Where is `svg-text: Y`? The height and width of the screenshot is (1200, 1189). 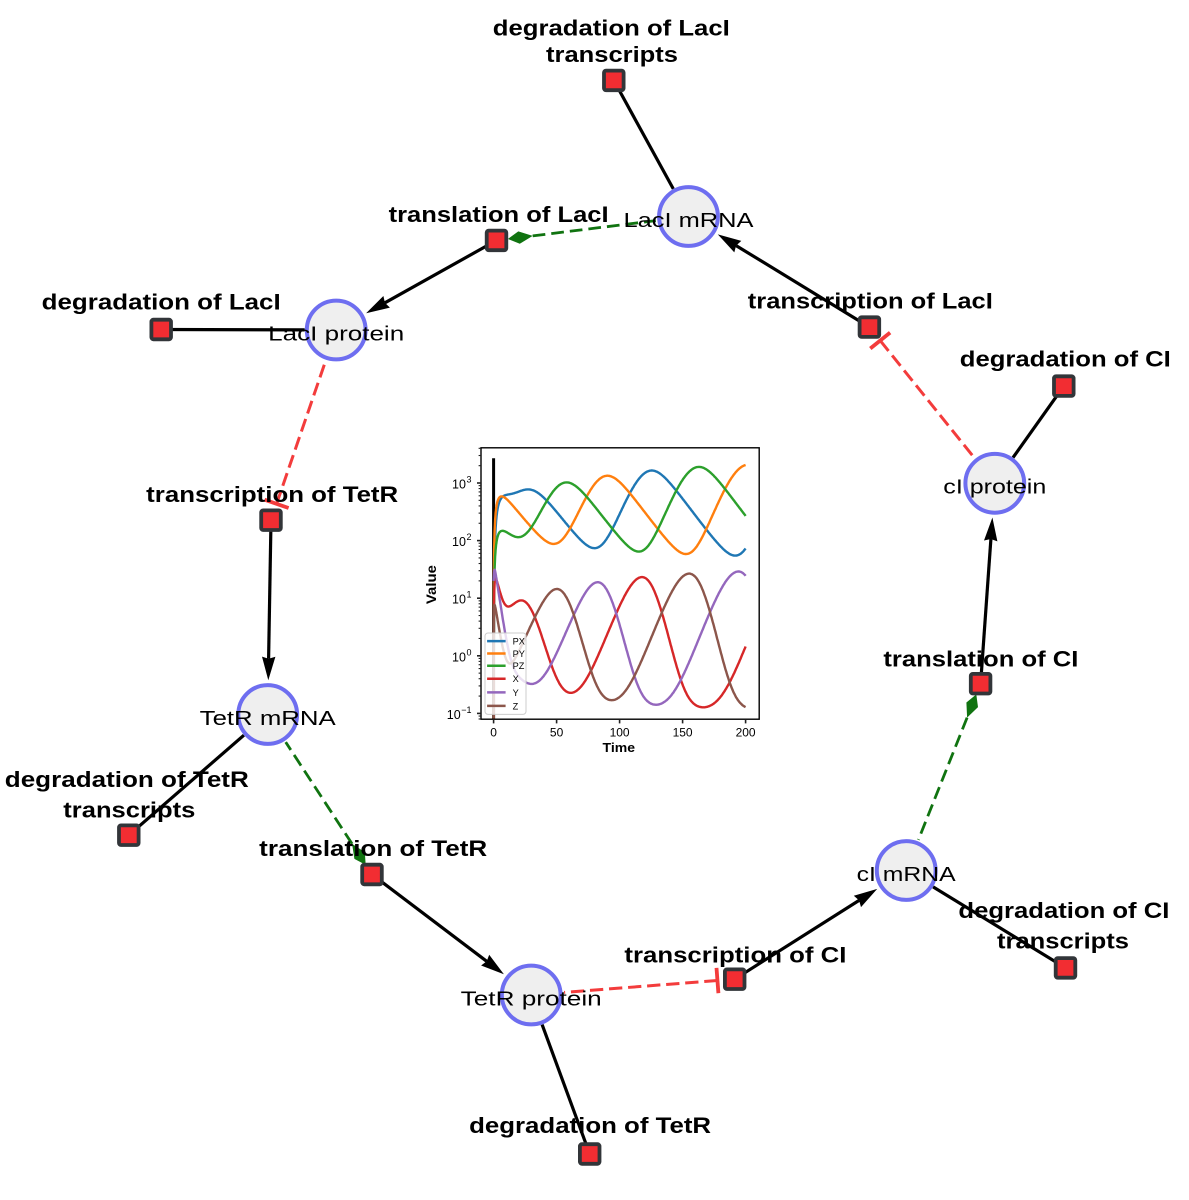 svg-text: Y is located at coordinates (516, 693).